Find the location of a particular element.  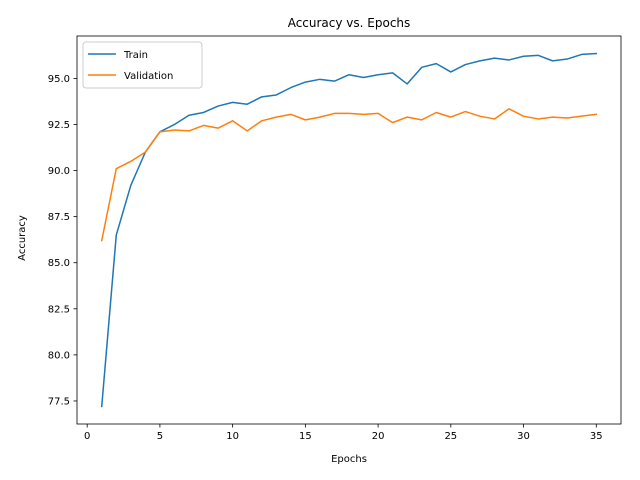

y-axis: 77.5 80.0 82.5 85.0 87.5 90.0 92.5 95.0 is located at coordinates (62, 240).